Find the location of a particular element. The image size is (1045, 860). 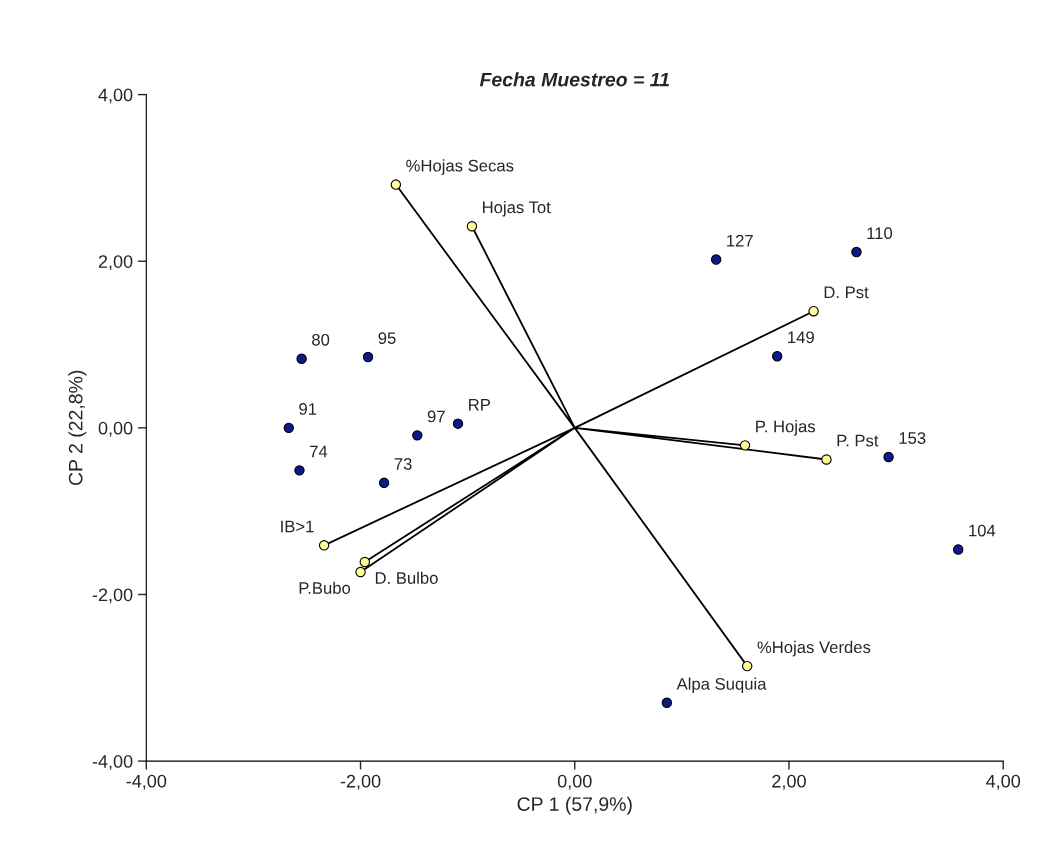

annotation: P. Pst is located at coordinates (858, 440).